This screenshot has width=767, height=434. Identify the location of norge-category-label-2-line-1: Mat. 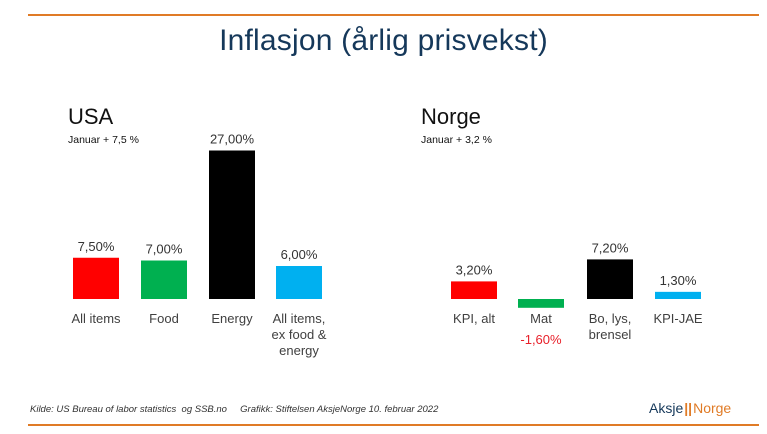
(541, 318).